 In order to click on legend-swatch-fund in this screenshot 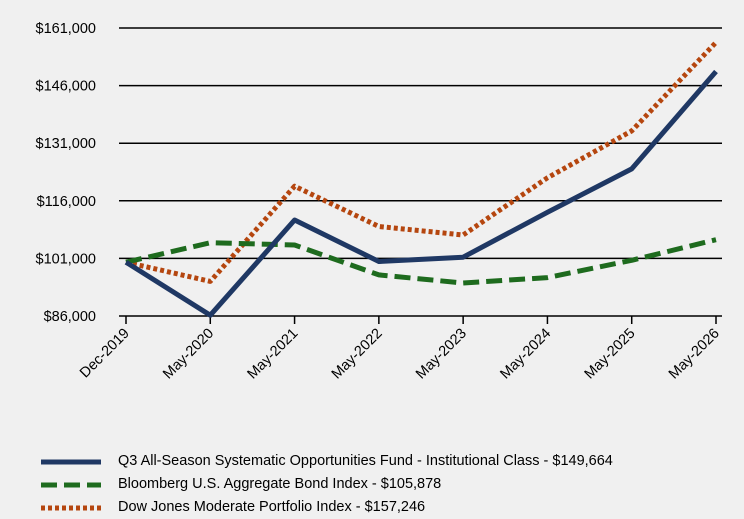, I will do `click(71, 462)`.